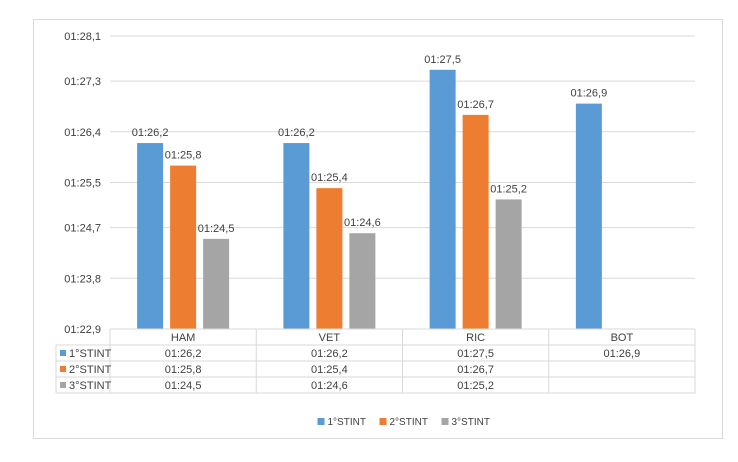 This screenshot has width=738, height=462. I want to click on y-tick-label: 01:25,5, so click(82, 184).